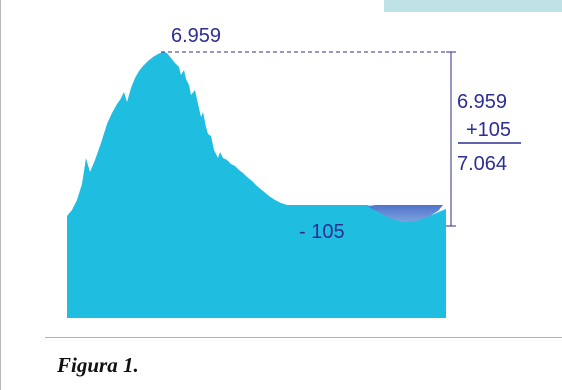 The image size is (562, 390). I want to click on valley-depth-label: - 105, so click(322, 232).